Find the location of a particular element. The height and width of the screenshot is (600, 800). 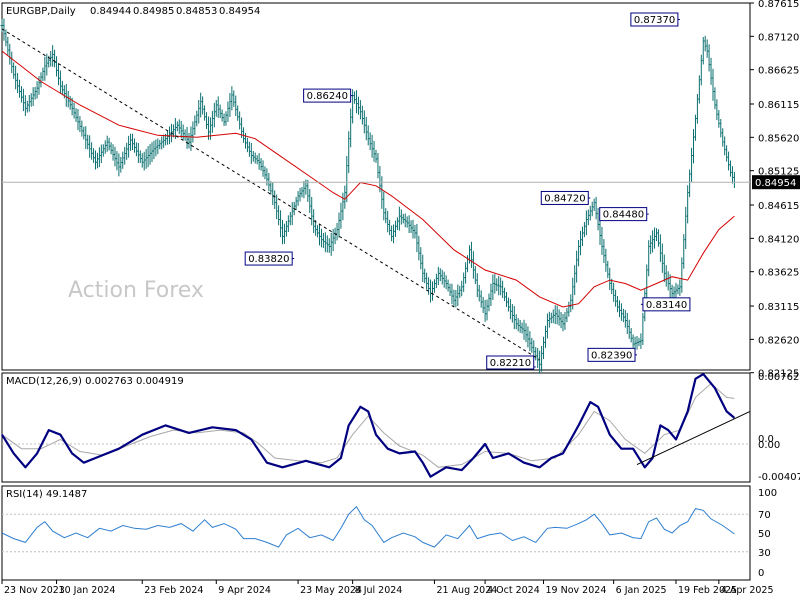

x-tick-label: 4 Oct 2024 is located at coordinates (513, 590).